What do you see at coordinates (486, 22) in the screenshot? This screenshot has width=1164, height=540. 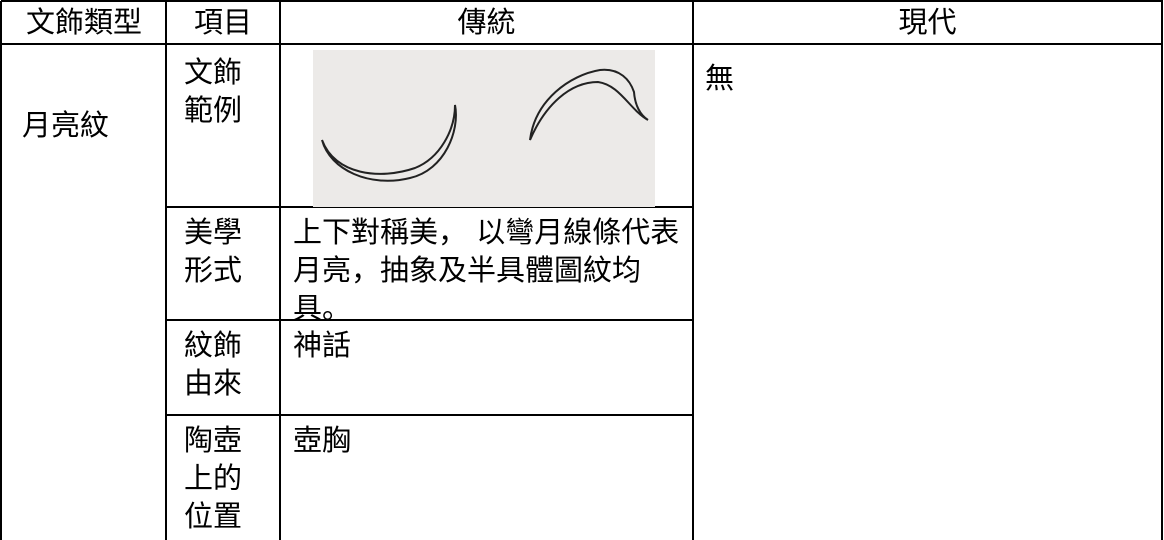 I see `header-cell: 傳統` at bounding box center [486, 22].